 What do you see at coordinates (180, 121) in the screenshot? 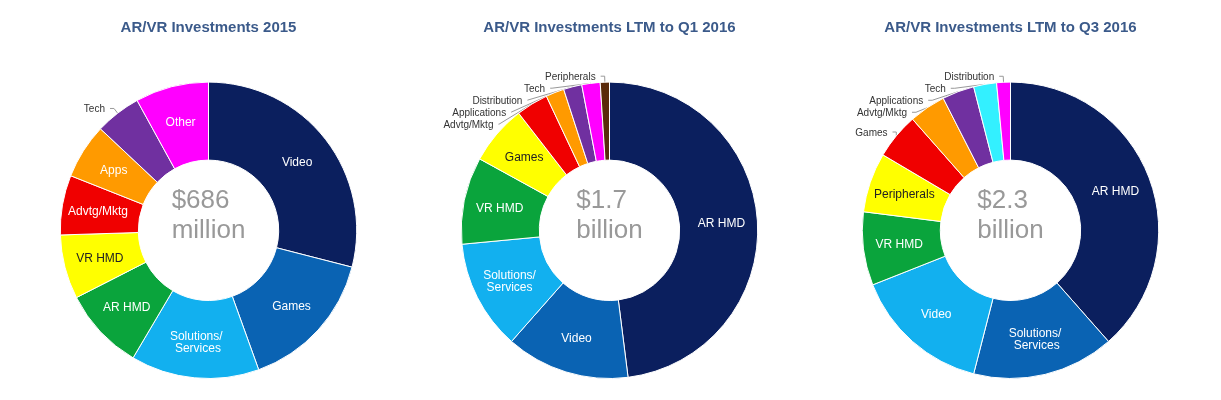
I see `slice-label: Other` at bounding box center [180, 121].